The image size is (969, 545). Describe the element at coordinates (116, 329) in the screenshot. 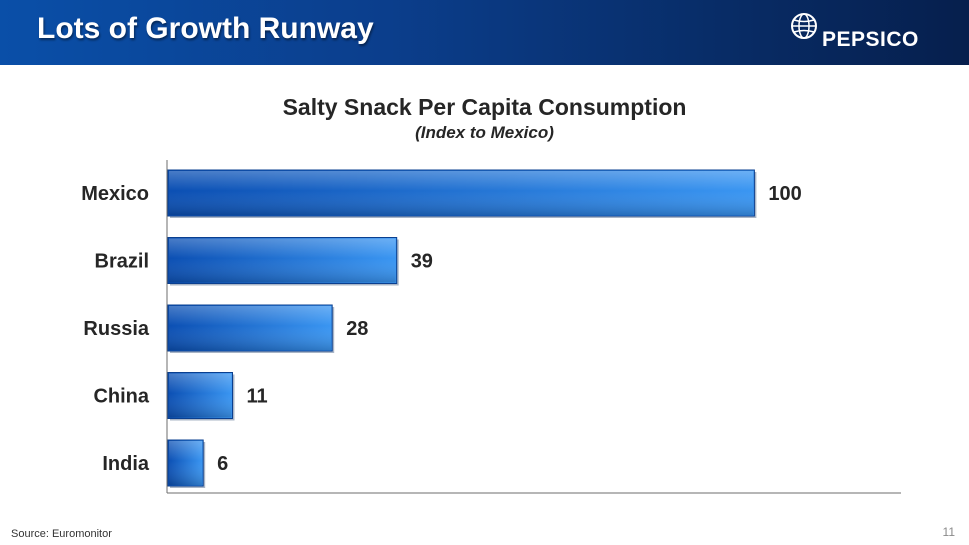

I see `category-label-russia: Russia` at that location.